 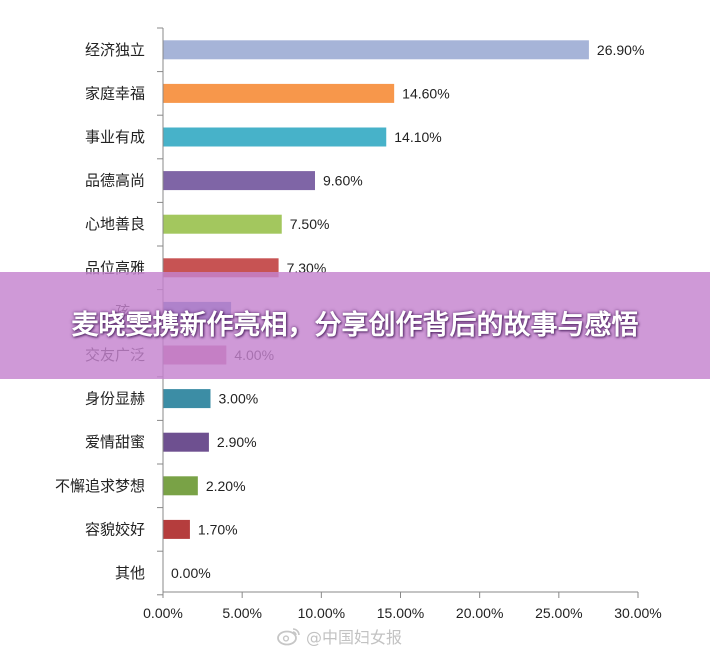 What do you see at coordinates (130, 573) in the screenshot?
I see `category-label: 其他` at bounding box center [130, 573].